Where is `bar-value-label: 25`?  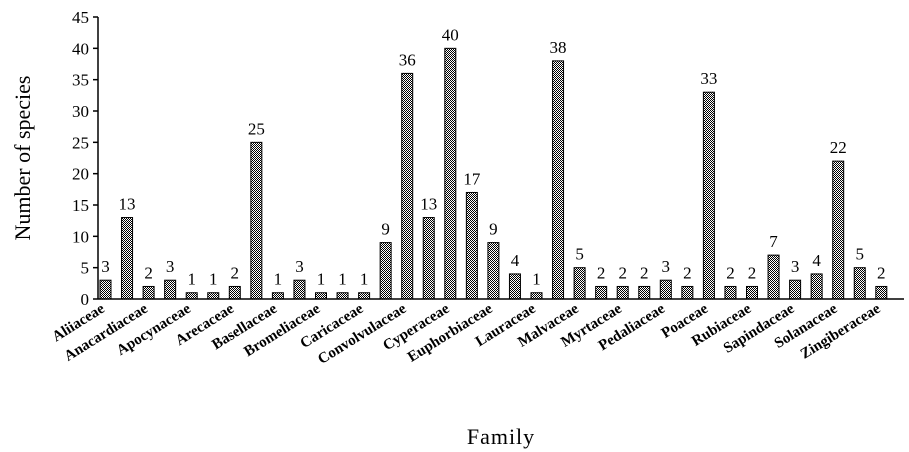
bar-value-label: 25 is located at coordinates (256, 128).